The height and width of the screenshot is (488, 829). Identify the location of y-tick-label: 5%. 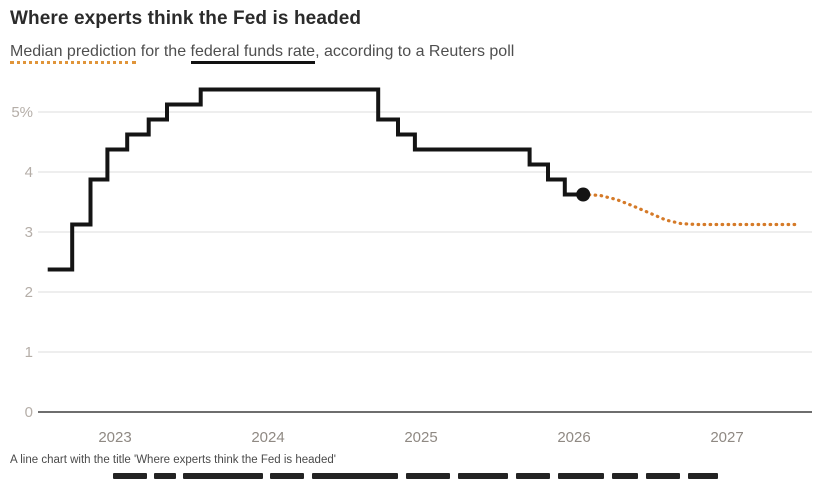
(22, 112).